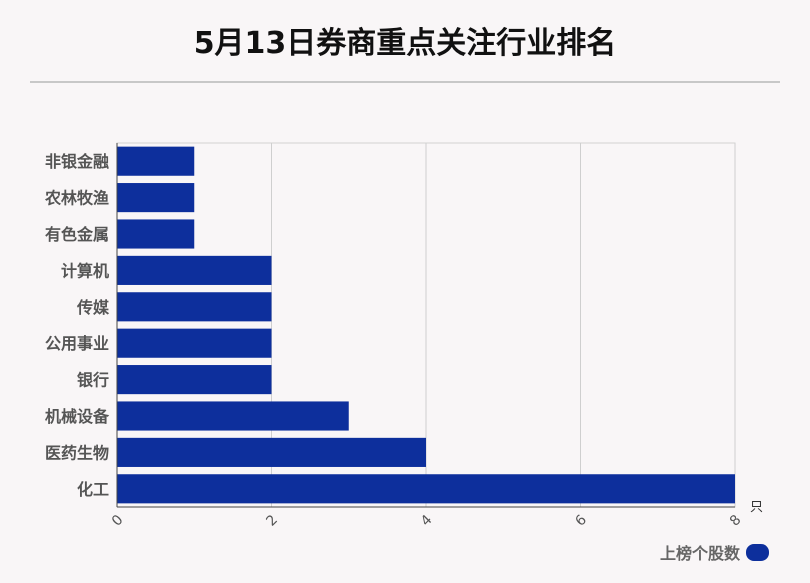  I want to click on category-label: 银行, so click(93, 380).